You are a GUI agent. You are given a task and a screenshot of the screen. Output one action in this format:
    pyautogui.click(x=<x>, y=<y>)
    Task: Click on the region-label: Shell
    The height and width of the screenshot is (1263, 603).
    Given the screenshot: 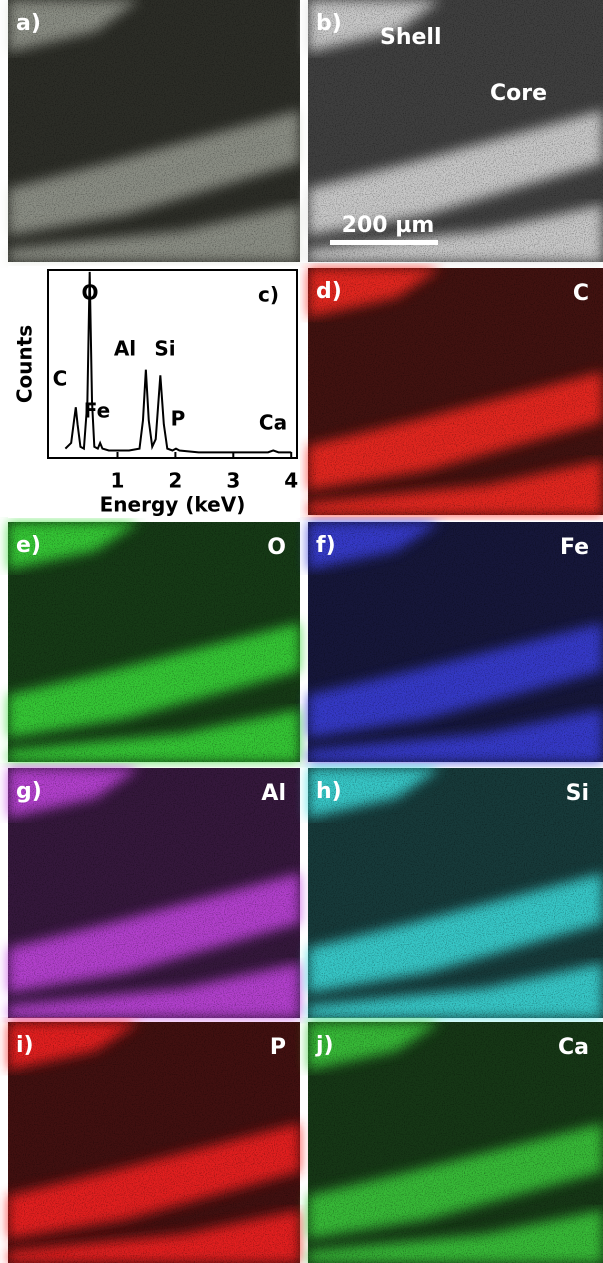 What is the action you would take?
    pyautogui.click(x=411, y=37)
    